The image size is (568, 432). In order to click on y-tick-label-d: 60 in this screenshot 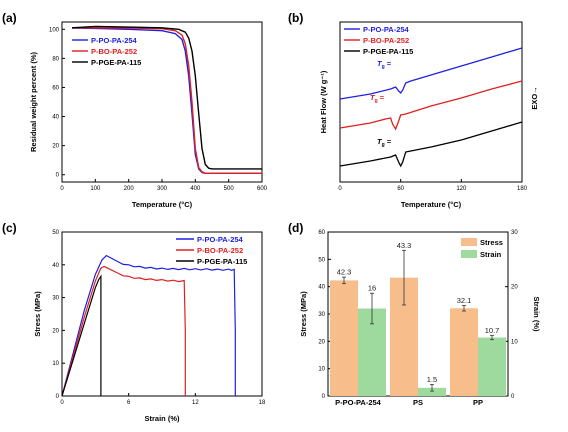, I will do `click(321, 233)`.